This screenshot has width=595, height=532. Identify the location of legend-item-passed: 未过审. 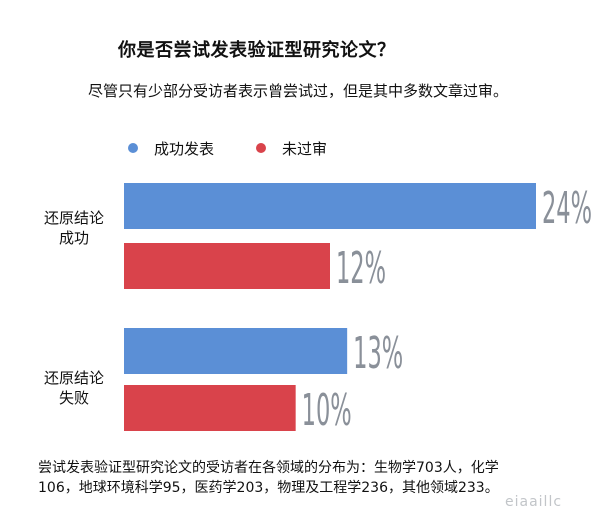
(291, 148).